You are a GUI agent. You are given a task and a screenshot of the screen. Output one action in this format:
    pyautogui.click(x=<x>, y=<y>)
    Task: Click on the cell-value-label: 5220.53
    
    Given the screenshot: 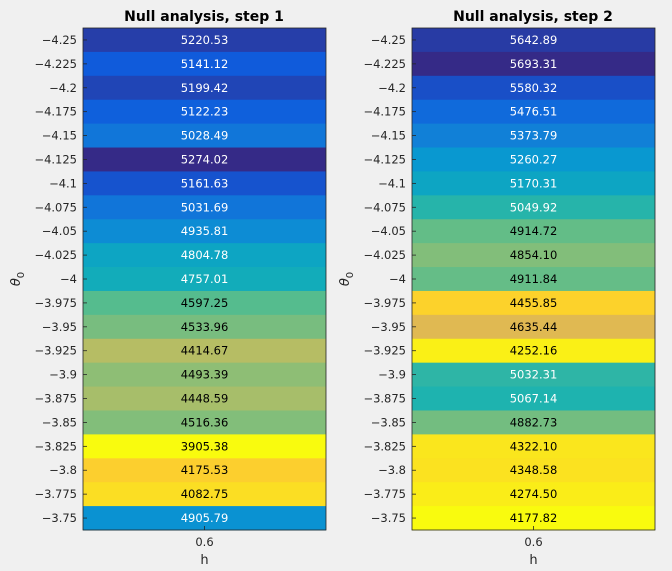 What is the action you would take?
    pyautogui.click(x=205, y=40)
    